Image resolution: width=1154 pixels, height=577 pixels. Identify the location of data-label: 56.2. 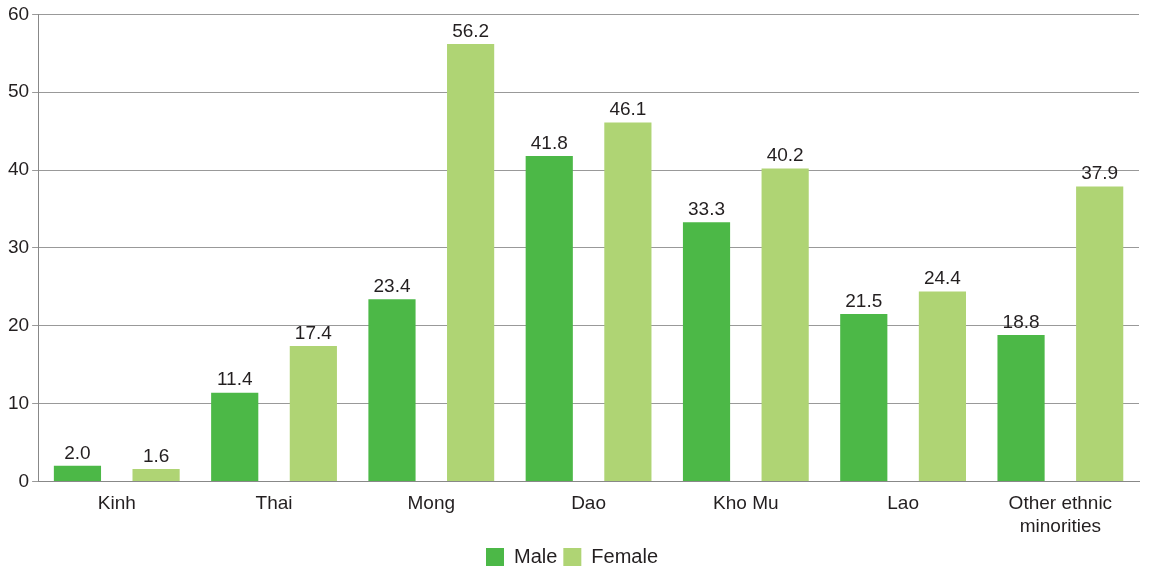
(471, 30).